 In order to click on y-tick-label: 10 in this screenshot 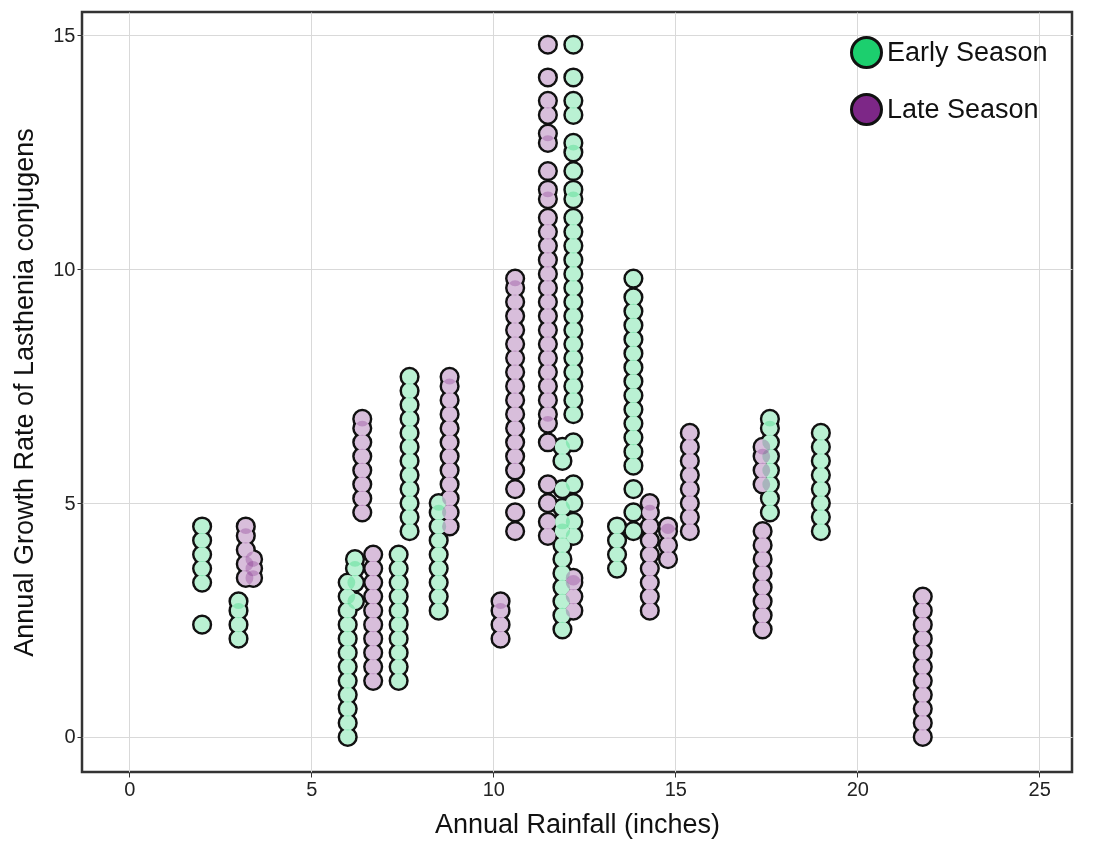, I will do `click(64, 268)`.